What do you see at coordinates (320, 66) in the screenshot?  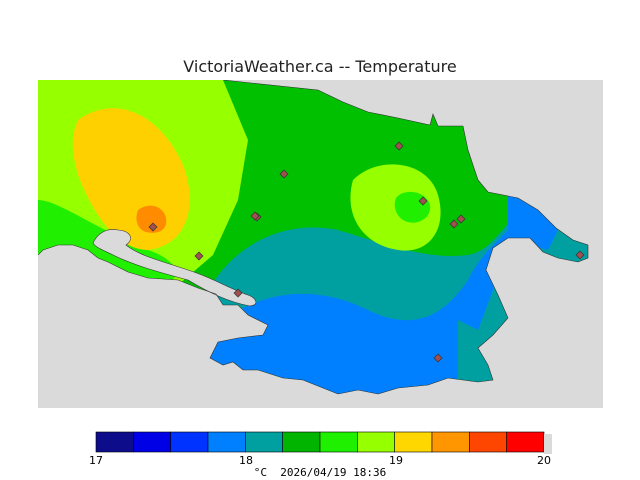 I see `map-title: VictoriaWeather.ca -- Temperature` at bounding box center [320, 66].